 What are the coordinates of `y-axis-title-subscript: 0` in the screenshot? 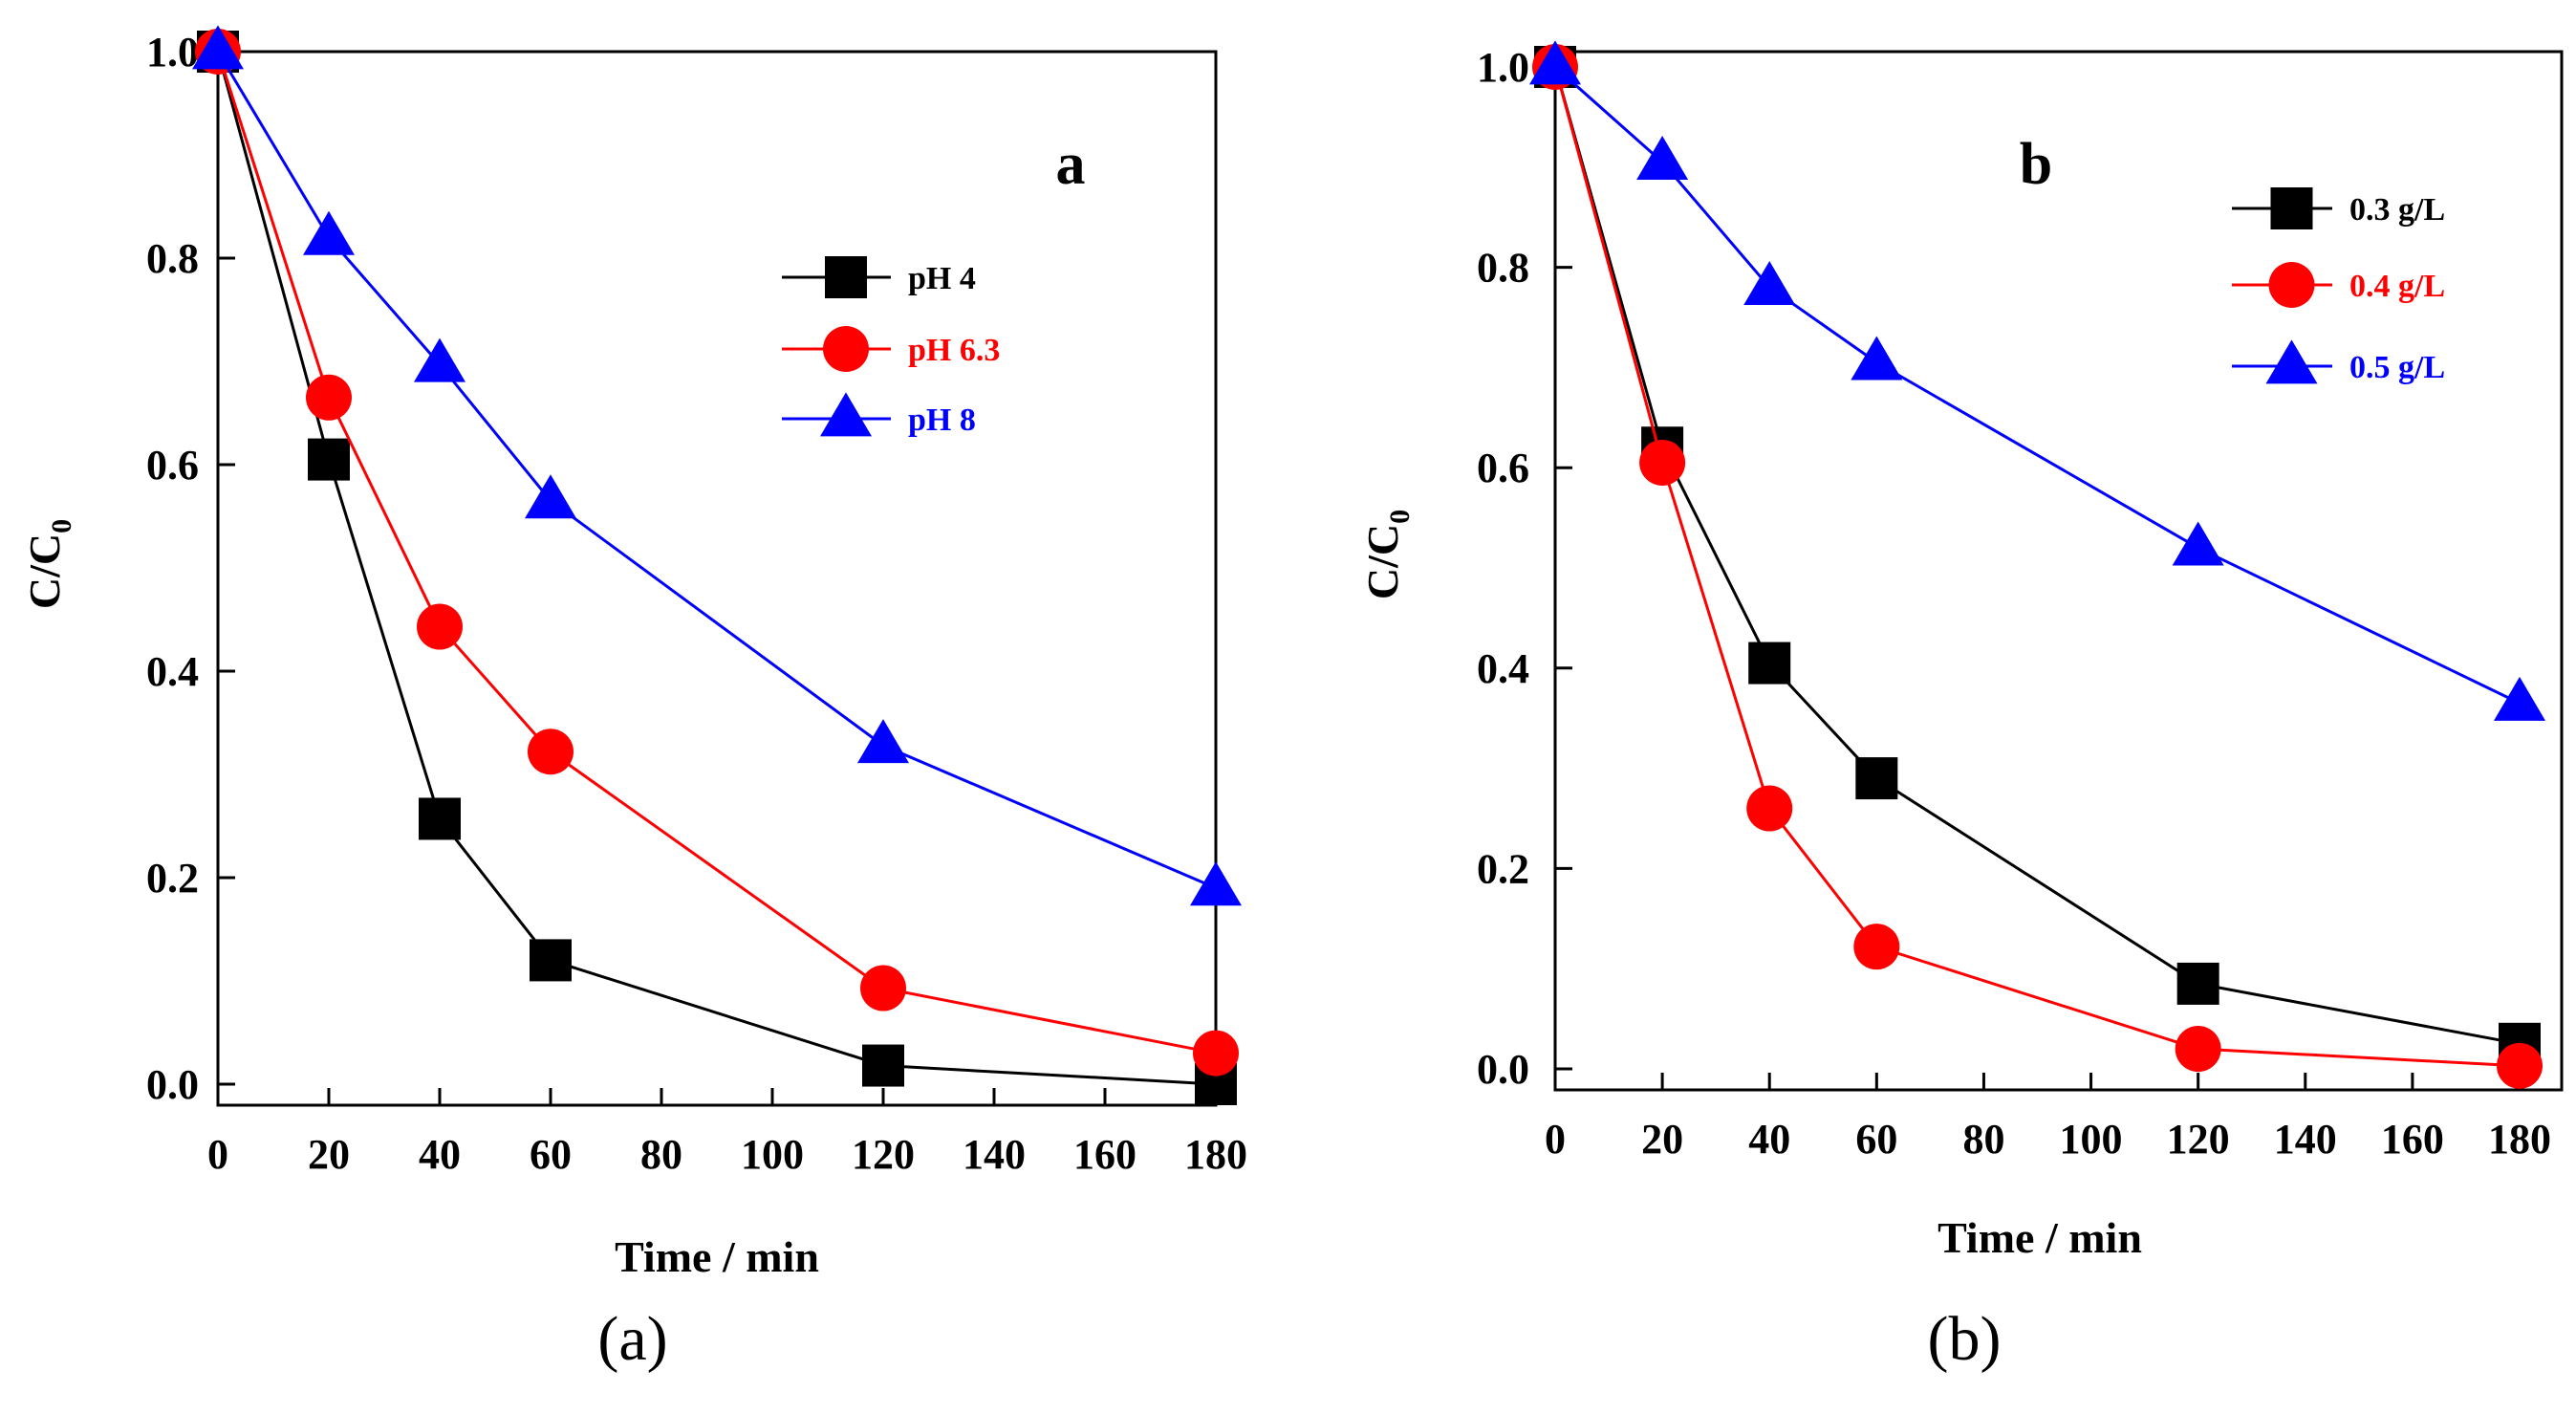 It's located at (1400, 517).